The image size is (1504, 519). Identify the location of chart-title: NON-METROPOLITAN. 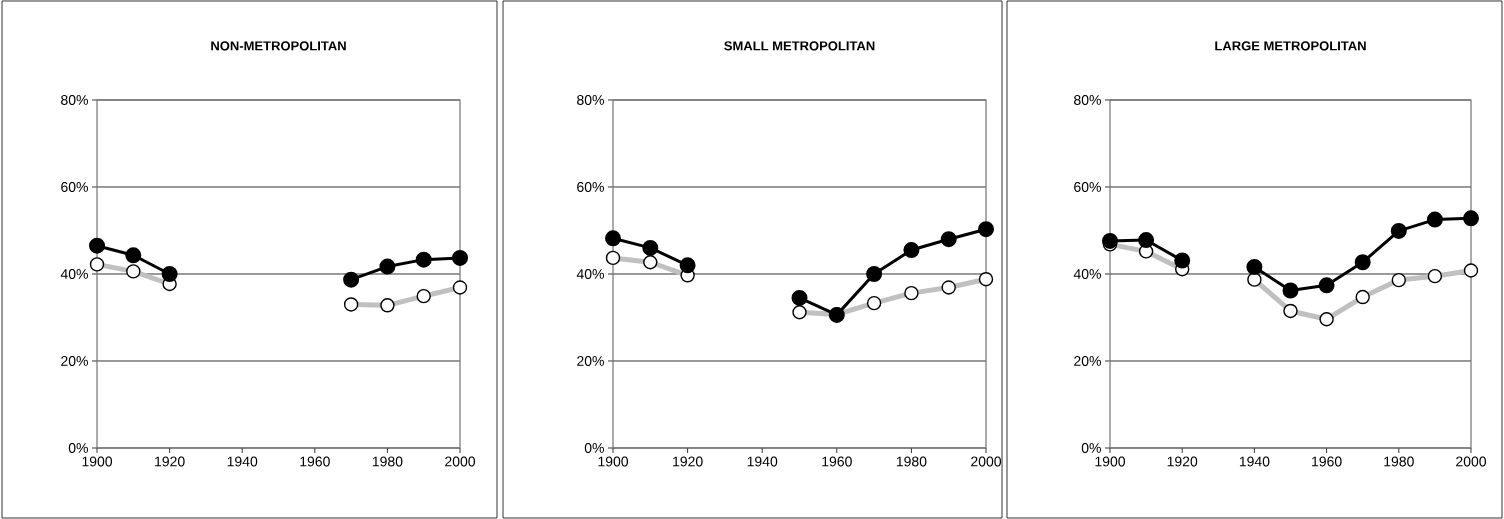
(278, 46).